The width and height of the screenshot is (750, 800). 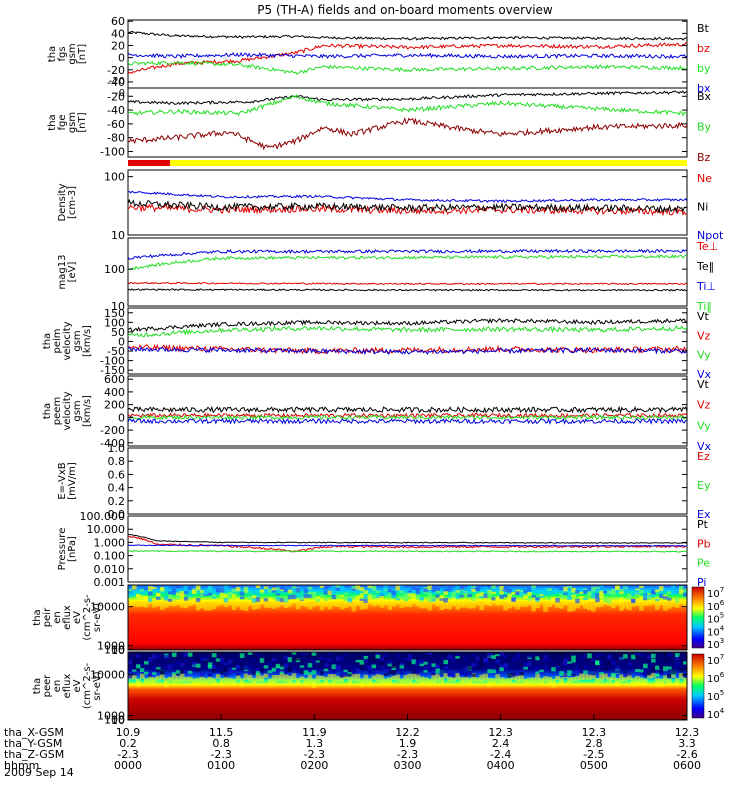 I want to click on legend-pressure: Pt Pb Pe Pi, so click(x=704, y=553).